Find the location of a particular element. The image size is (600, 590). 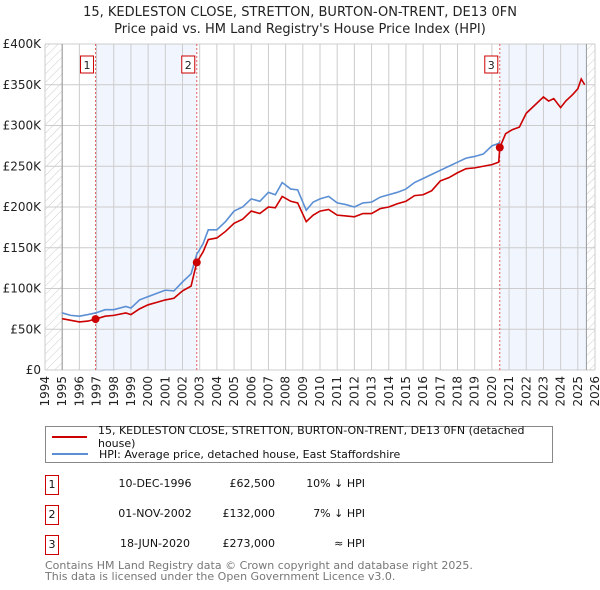

x-tick-label: 2020 is located at coordinates (492, 391).